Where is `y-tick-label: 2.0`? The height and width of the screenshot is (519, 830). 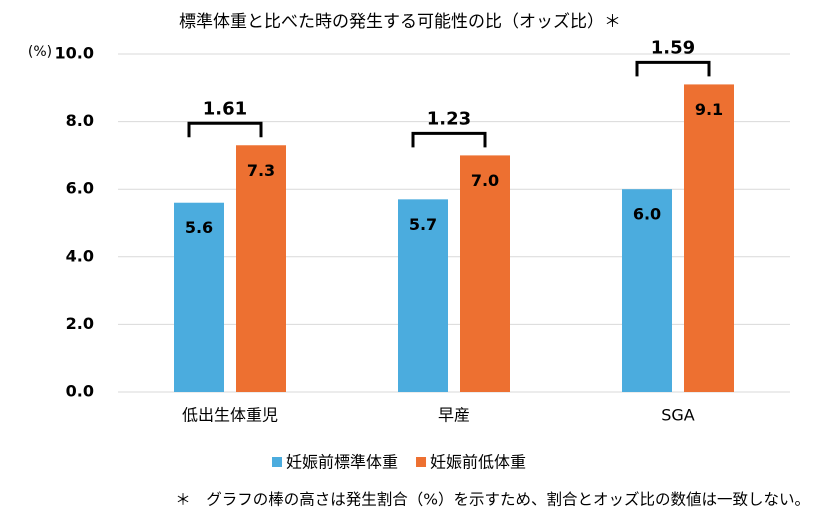
y-tick-label: 2.0 is located at coordinates (80, 323).